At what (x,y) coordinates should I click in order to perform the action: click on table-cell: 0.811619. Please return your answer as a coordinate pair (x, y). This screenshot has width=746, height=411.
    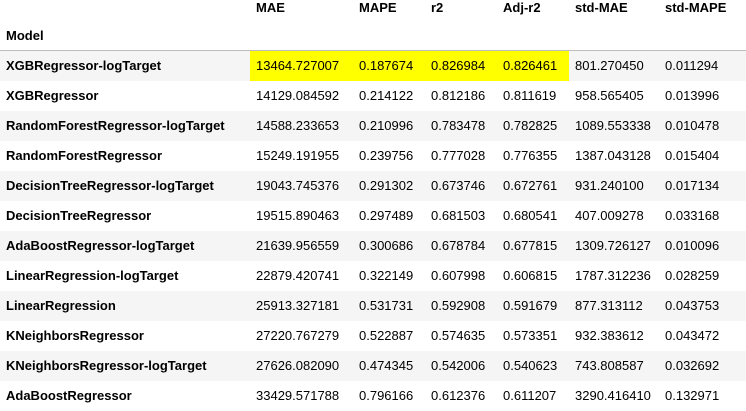
    Looking at the image, I should click on (530, 95).